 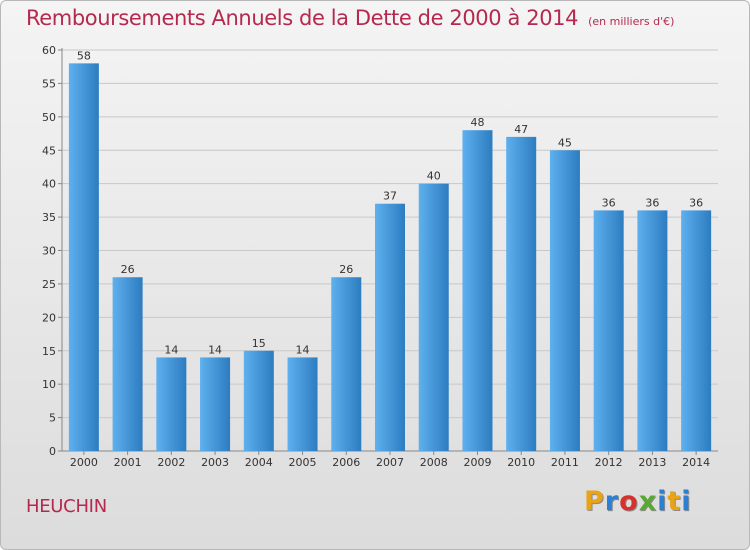 I want to click on y-tick-label: 45, so click(x=49, y=150).